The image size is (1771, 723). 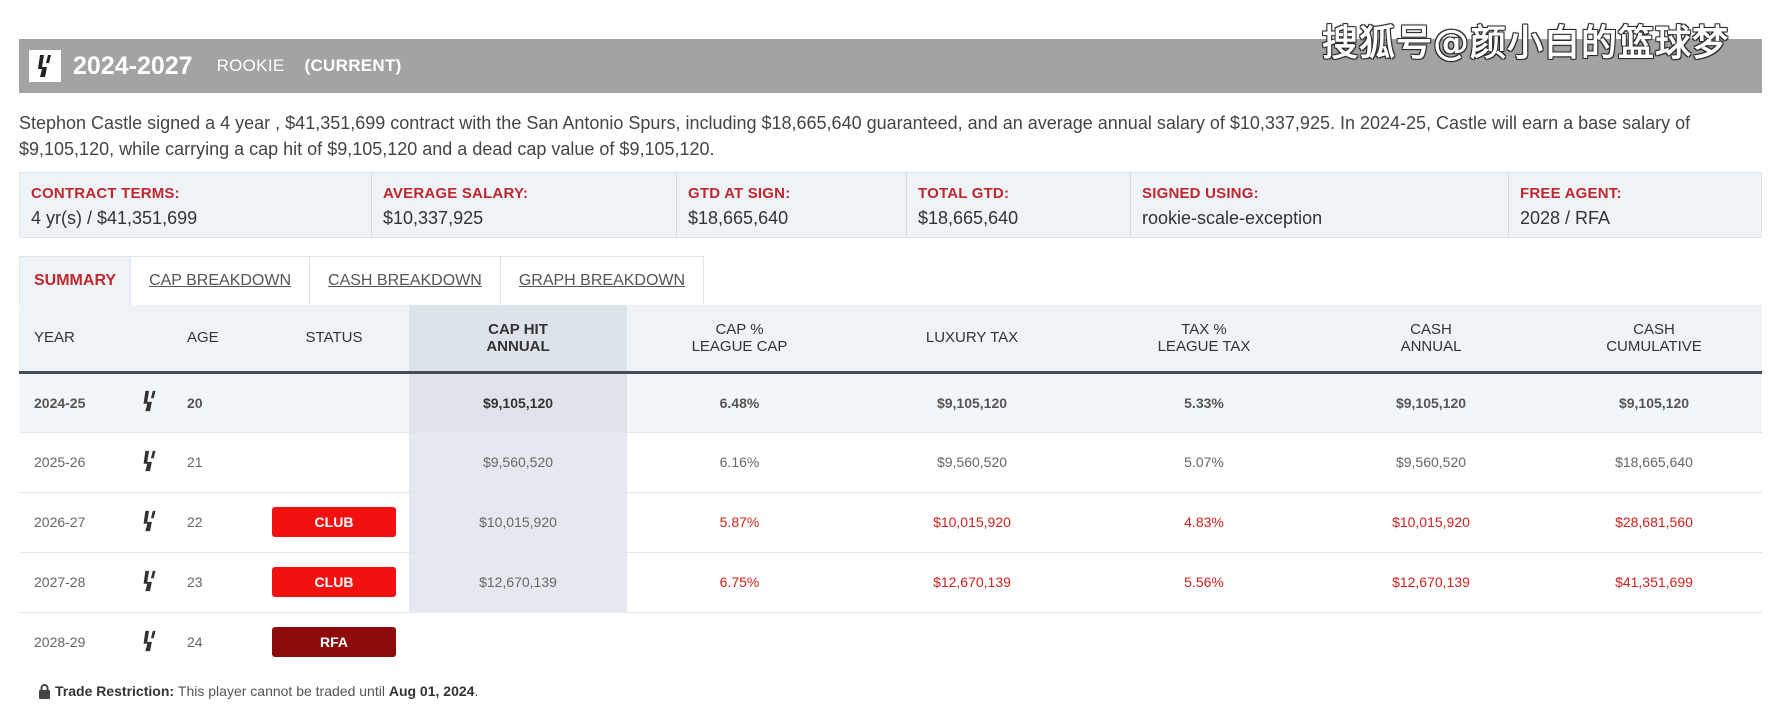 I want to click on luxury-tax-cell: $9,560,520, so click(x=972, y=462).